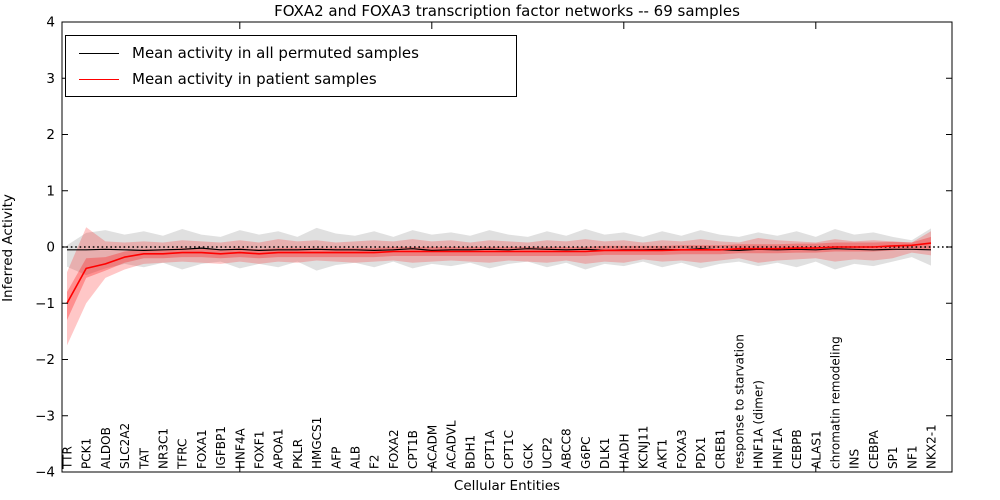  What do you see at coordinates (317, 443) in the screenshot?
I see `x-tick-label: HMGCS1` at bounding box center [317, 443].